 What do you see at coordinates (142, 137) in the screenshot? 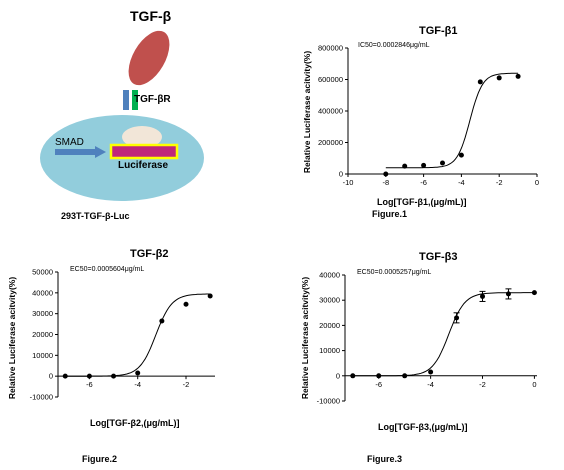
I see `nucleus` at bounding box center [142, 137].